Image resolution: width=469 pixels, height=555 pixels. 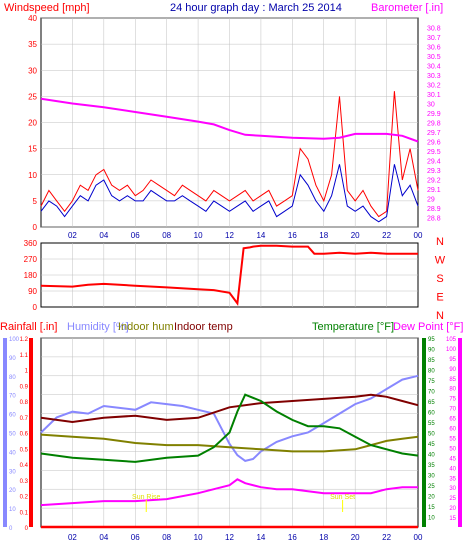 I want to click on humidity-tick: 100, so click(x=14, y=340).